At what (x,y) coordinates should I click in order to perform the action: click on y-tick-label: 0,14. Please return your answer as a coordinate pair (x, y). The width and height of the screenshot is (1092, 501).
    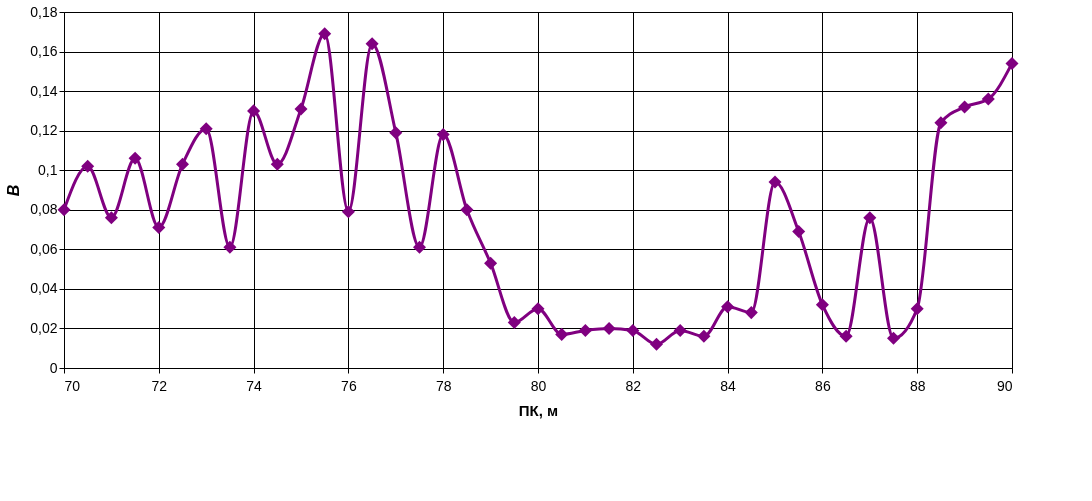
    Looking at the image, I should click on (44, 90).